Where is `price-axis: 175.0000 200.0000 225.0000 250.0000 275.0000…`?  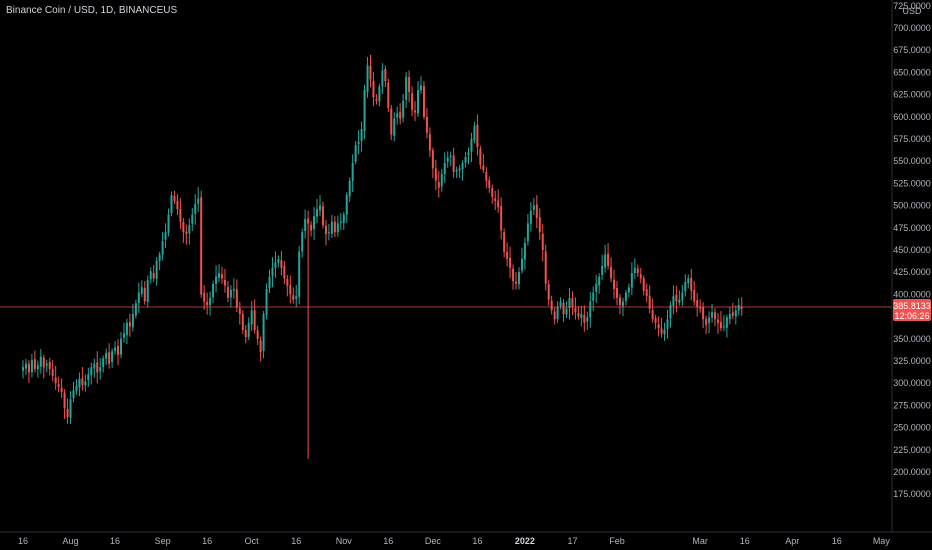 price-axis: 175.0000 200.0000 225.0000 250.0000 275.0000… is located at coordinates (912, 250).